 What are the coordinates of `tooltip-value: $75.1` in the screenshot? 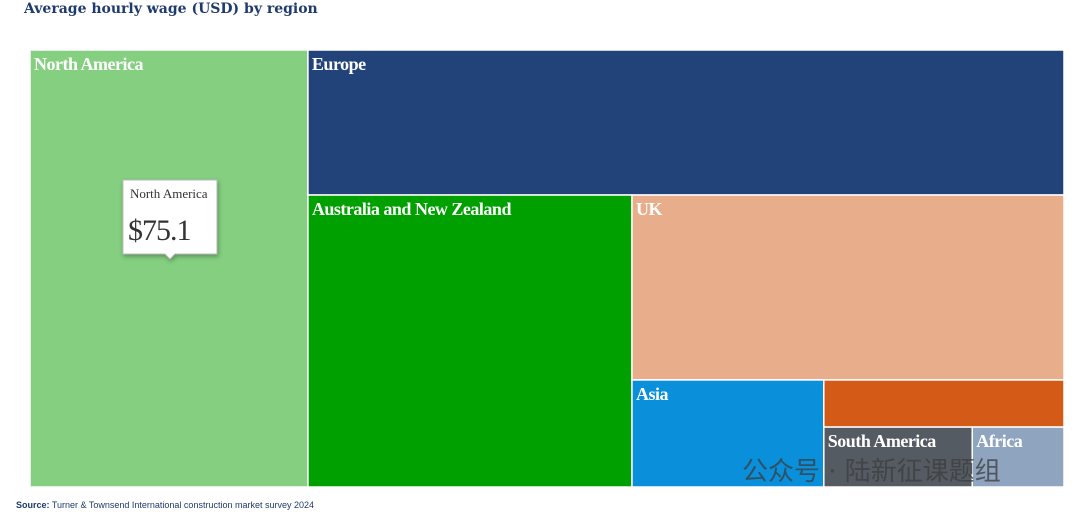 It's located at (159, 230).